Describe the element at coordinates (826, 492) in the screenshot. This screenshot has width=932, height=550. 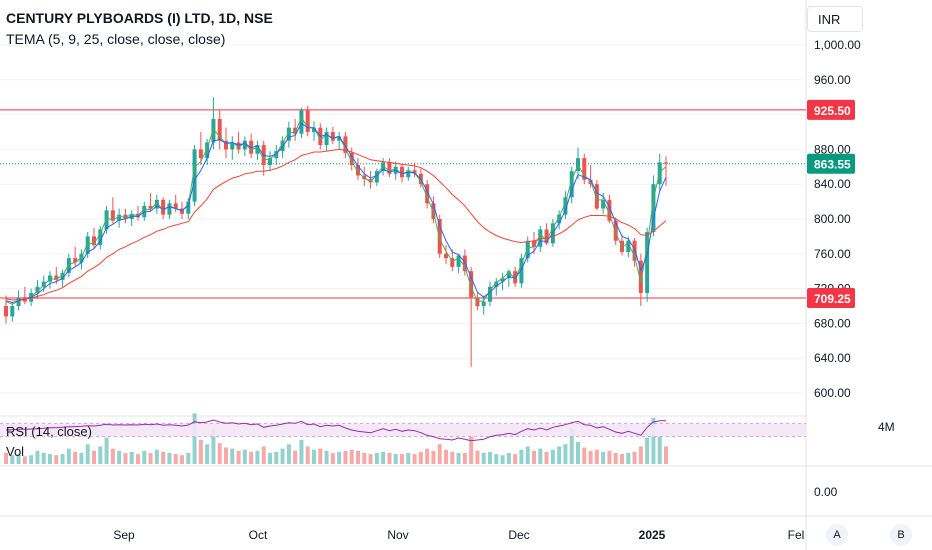
I see `volume-axis-zero: 0.00` at that location.